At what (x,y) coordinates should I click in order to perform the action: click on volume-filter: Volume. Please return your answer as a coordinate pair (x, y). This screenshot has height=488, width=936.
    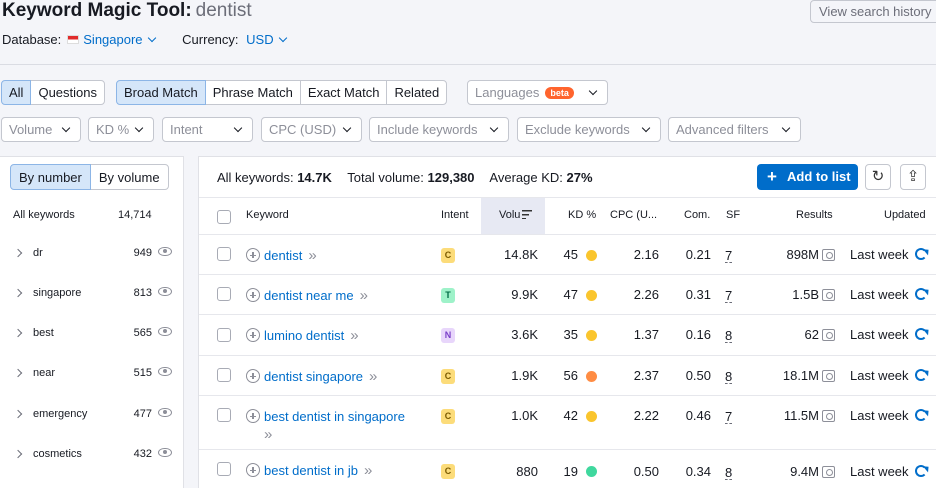
    Looking at the image, I should click on (41, 129).